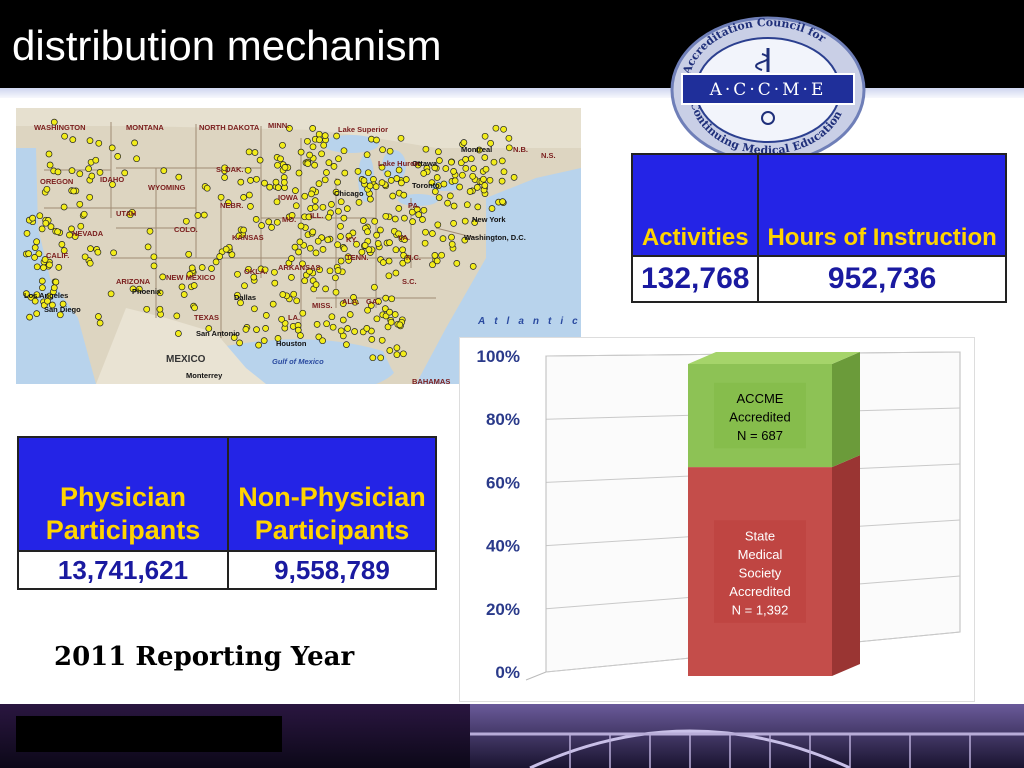 The width and height of the screenshot is (1024, 768). I want to click on map-label: Atlantic, so click(529, 321).